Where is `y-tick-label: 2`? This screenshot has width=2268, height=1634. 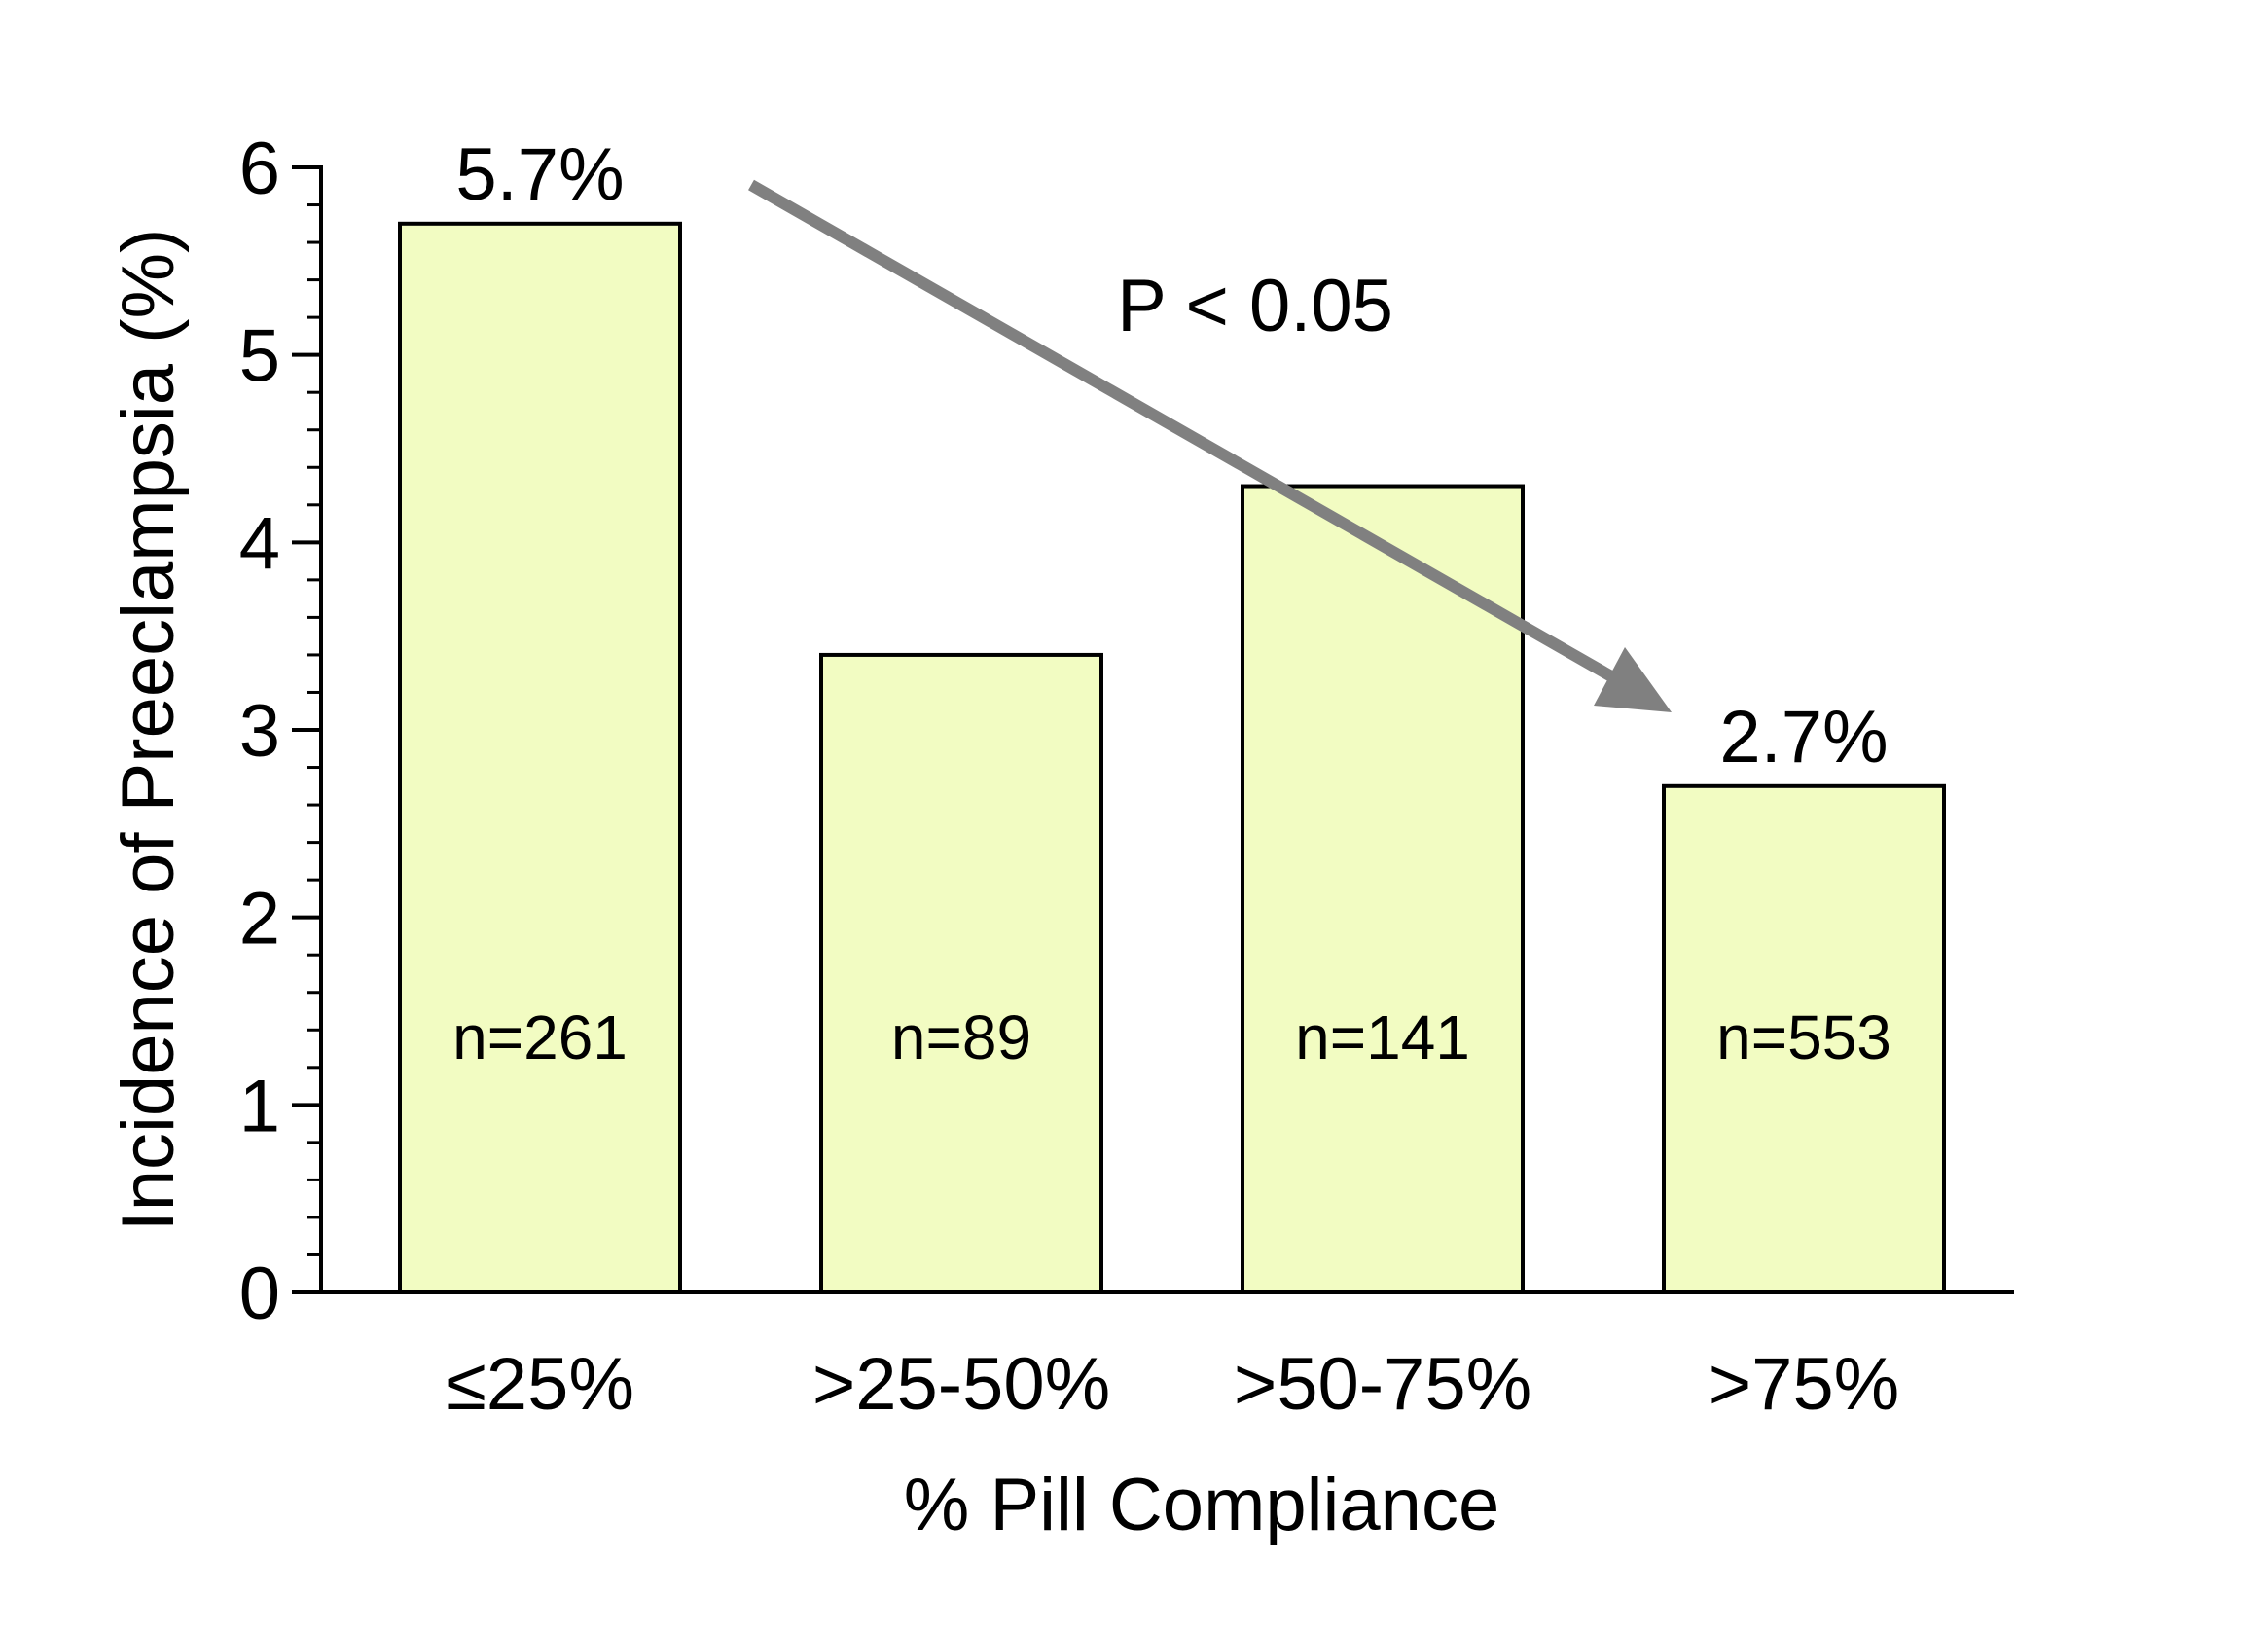
y-tick-label: 2 is located at coordinates (259, 919).